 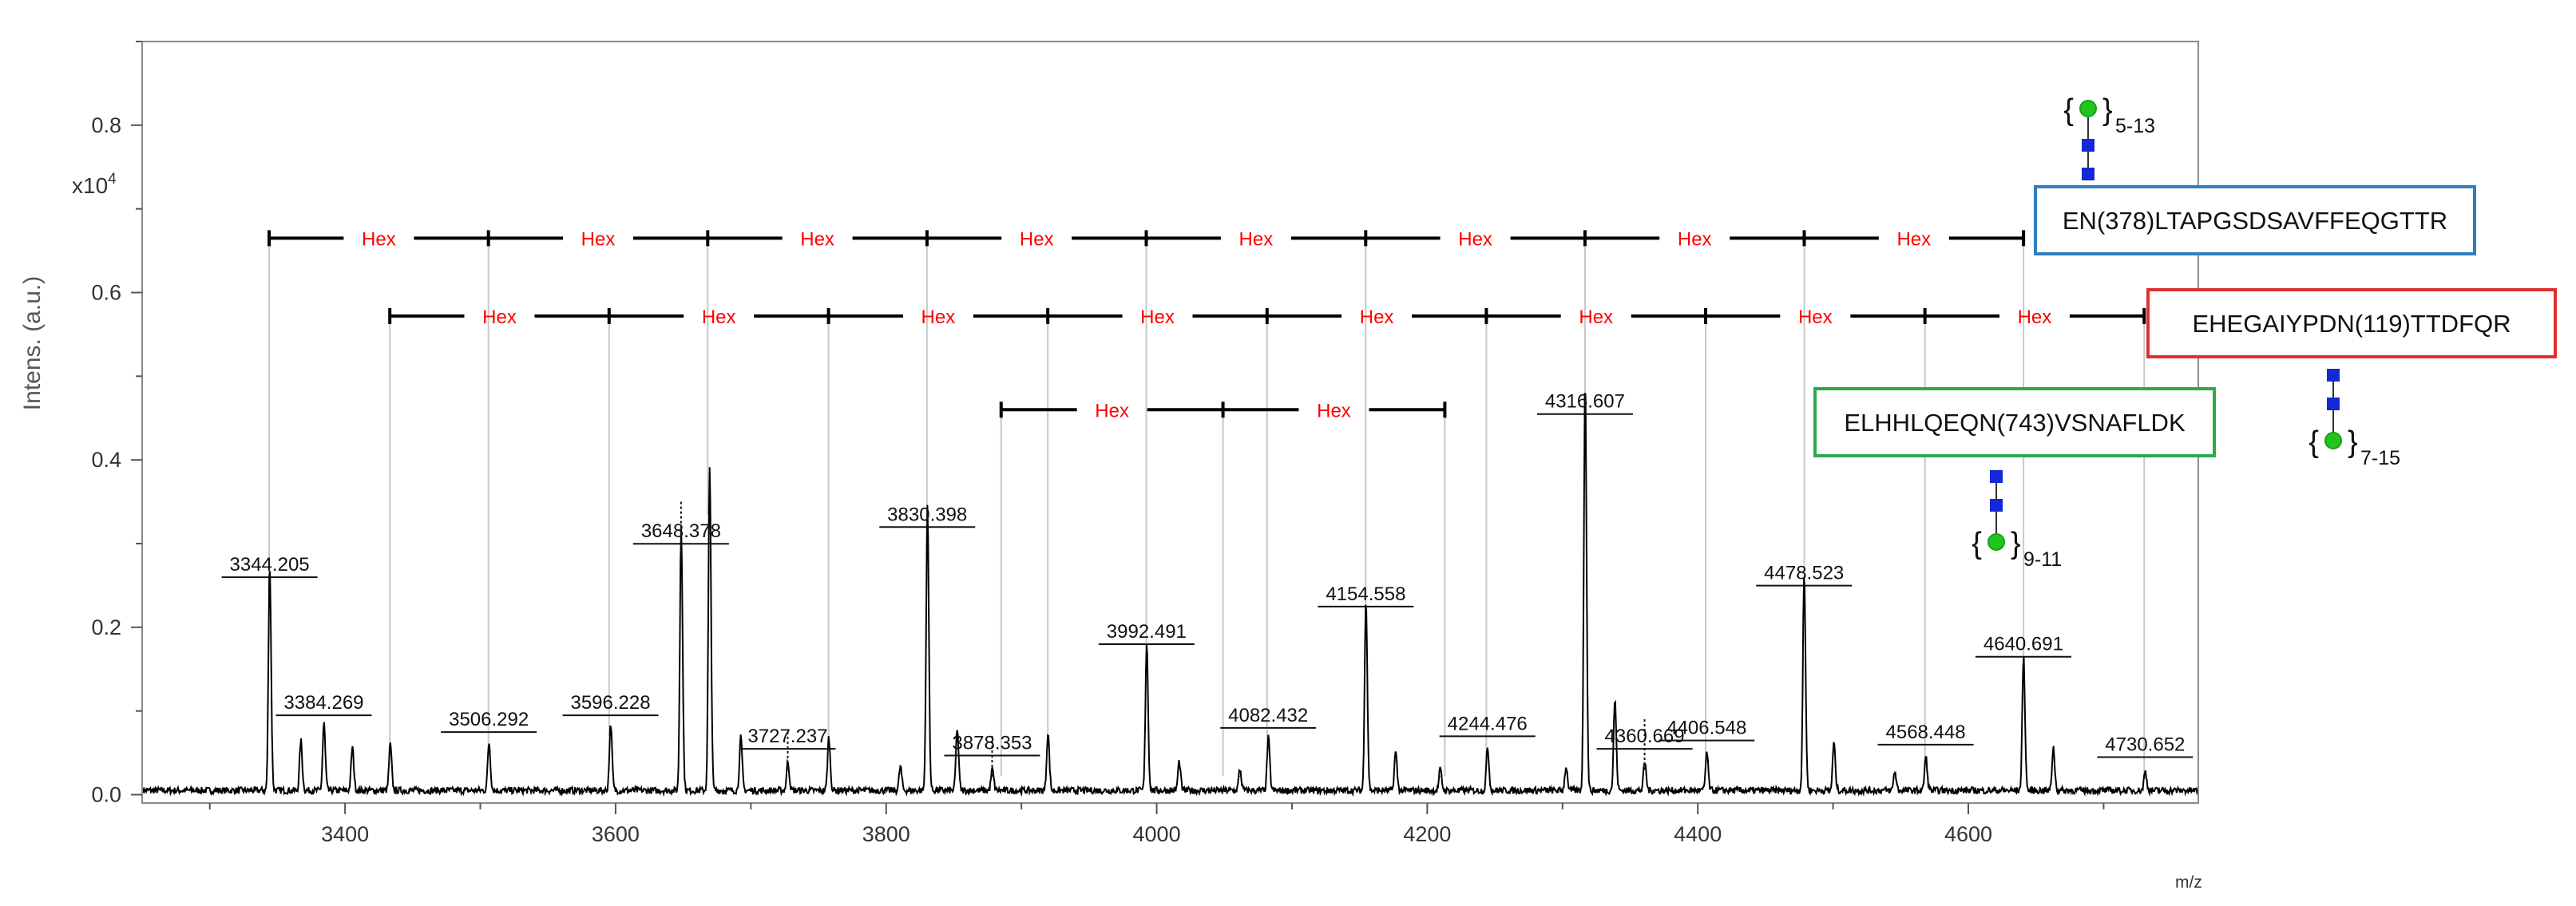 What do you see at coordinates (94, 184) in the screenshot?
I see `y-axis-multiplier: x104` at bounding box center [94, 184].